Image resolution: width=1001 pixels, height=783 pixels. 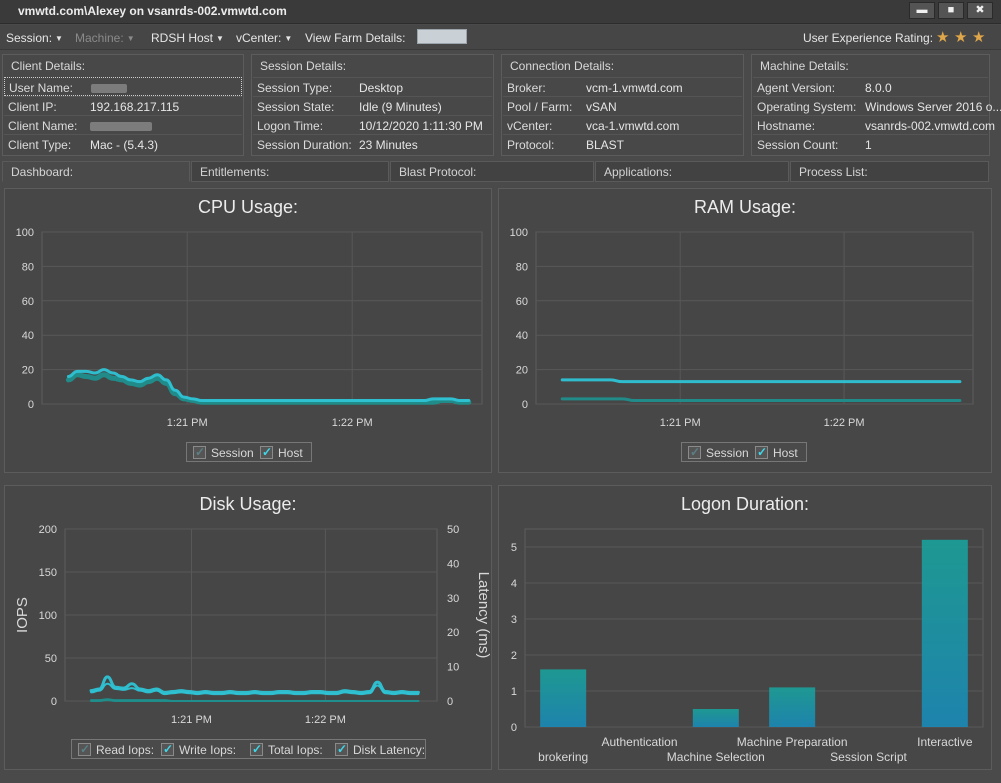 What do you see at coordinates (22, 615) in the screenshot?
I see `y-axis-label: IOPS` at bounding box center [22, 615].